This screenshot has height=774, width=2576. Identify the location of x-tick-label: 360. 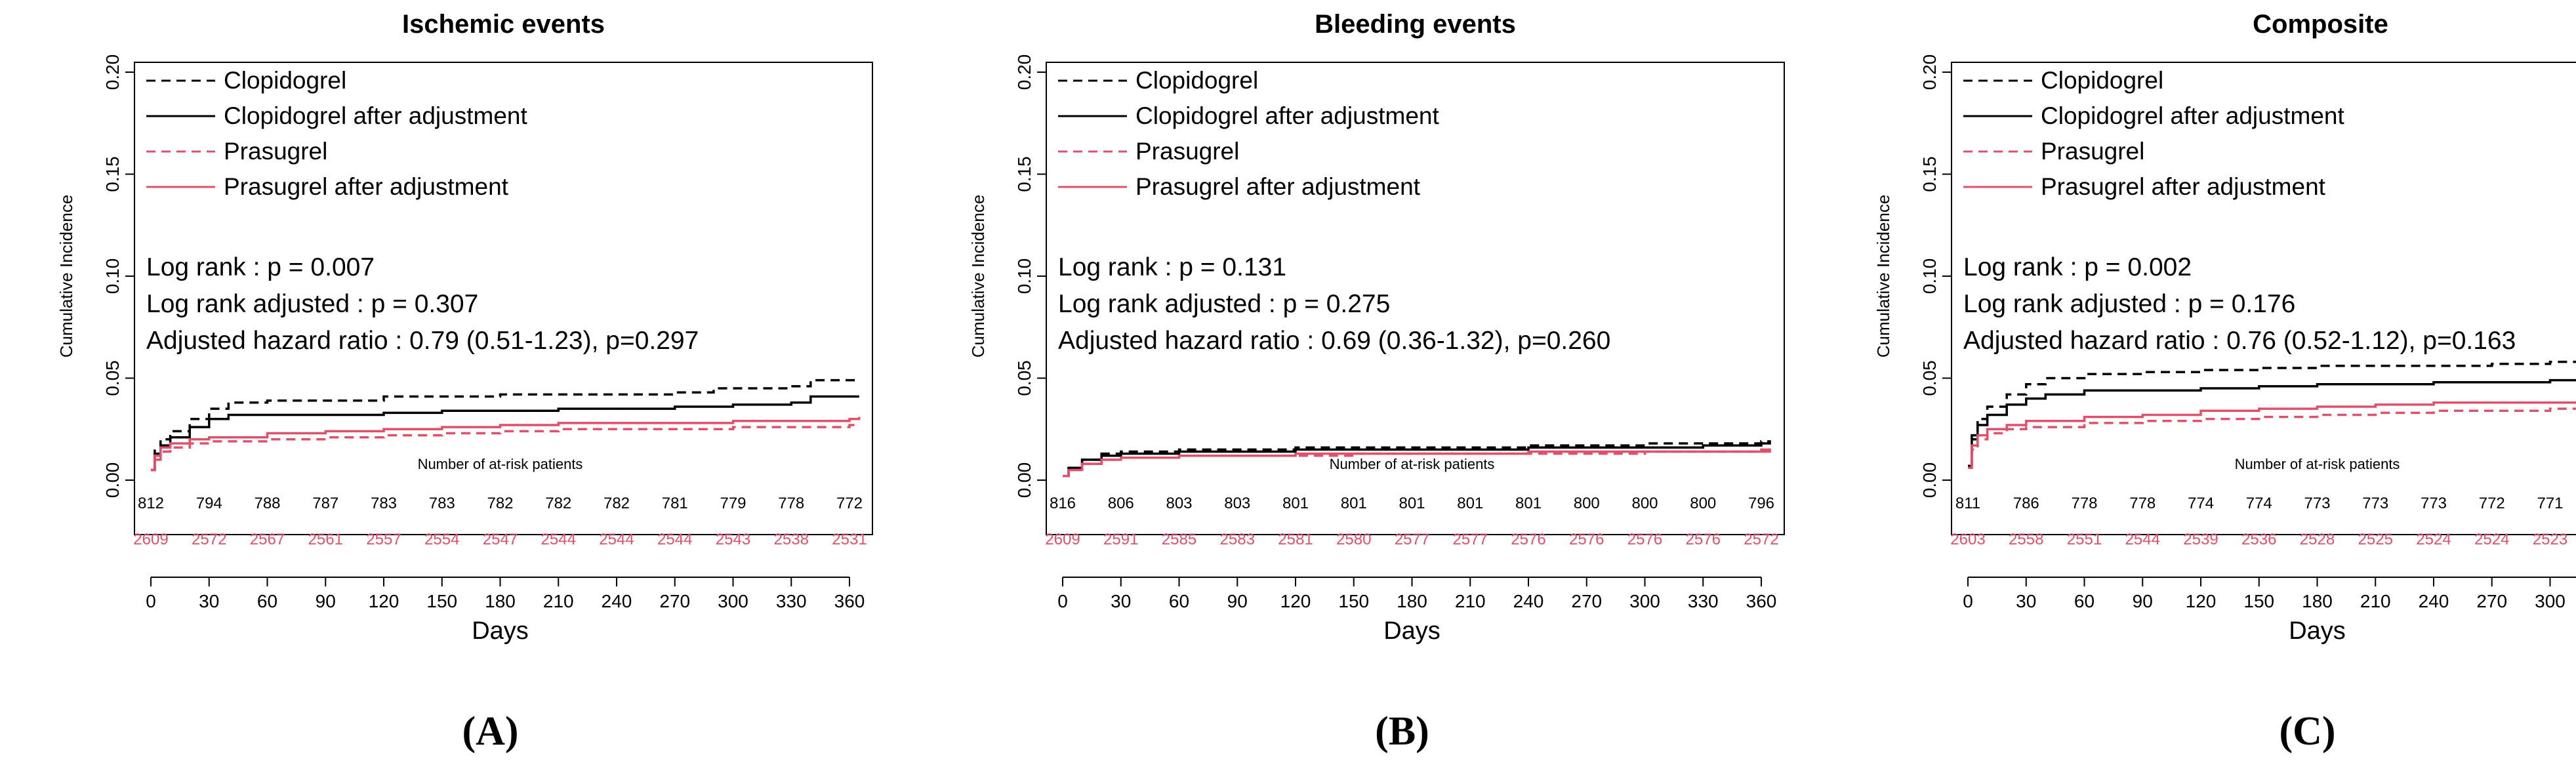
(1761, 601).